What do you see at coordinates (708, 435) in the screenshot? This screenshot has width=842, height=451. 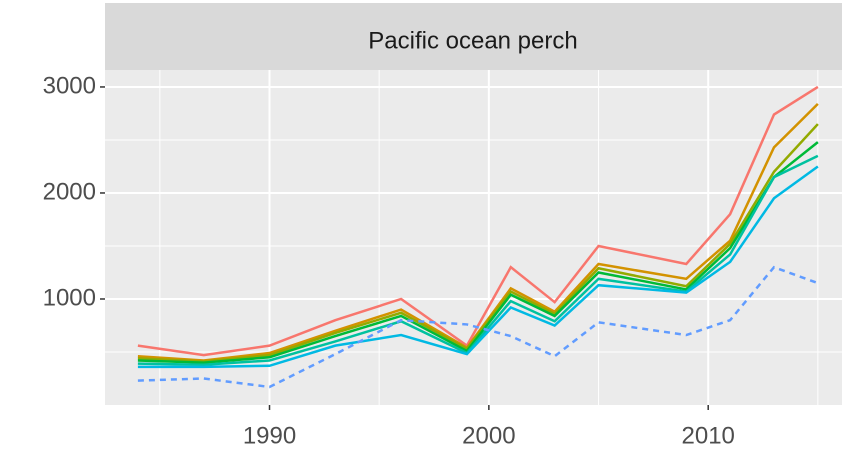 I see `x-tick-label: 2010` at bounding box center [708, 435].